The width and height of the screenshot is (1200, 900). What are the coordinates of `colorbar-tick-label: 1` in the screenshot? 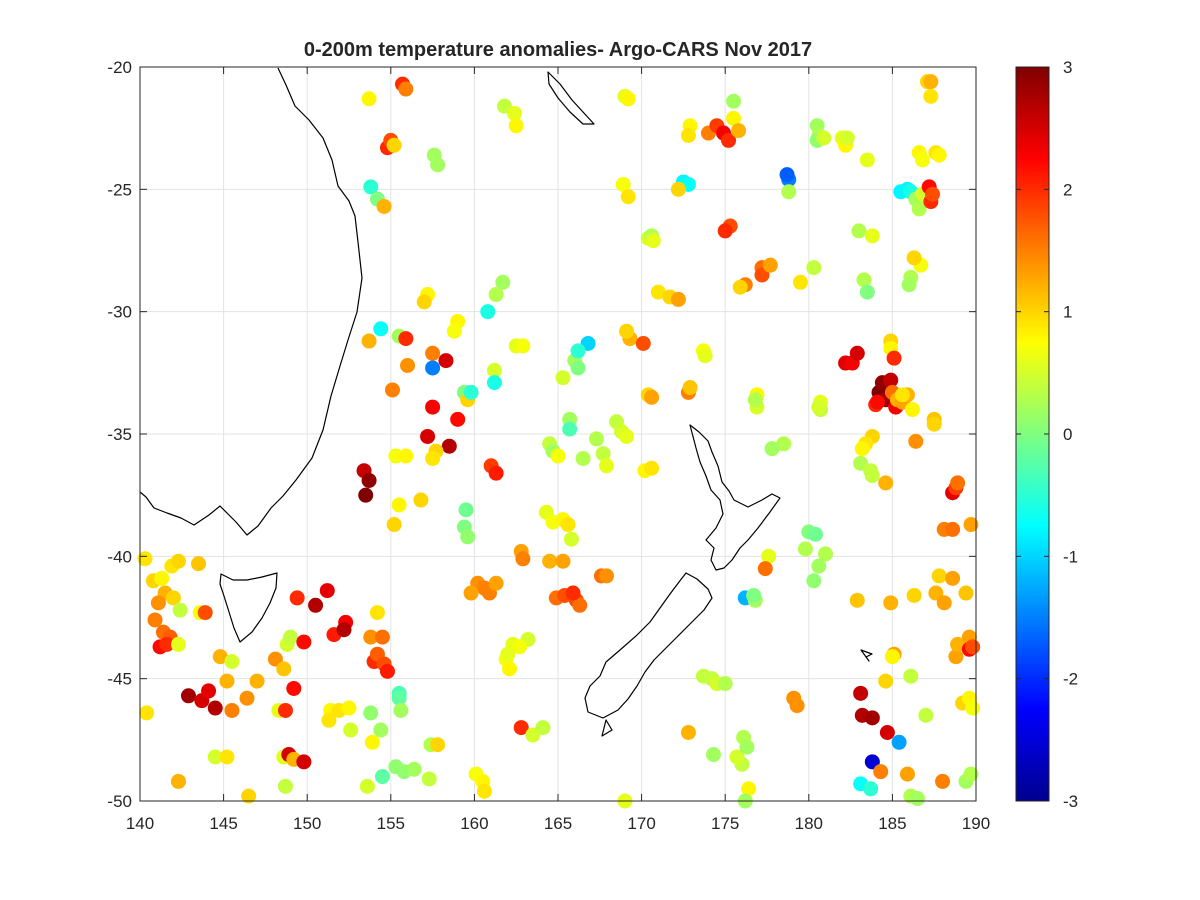 It's located at (1067, 312).